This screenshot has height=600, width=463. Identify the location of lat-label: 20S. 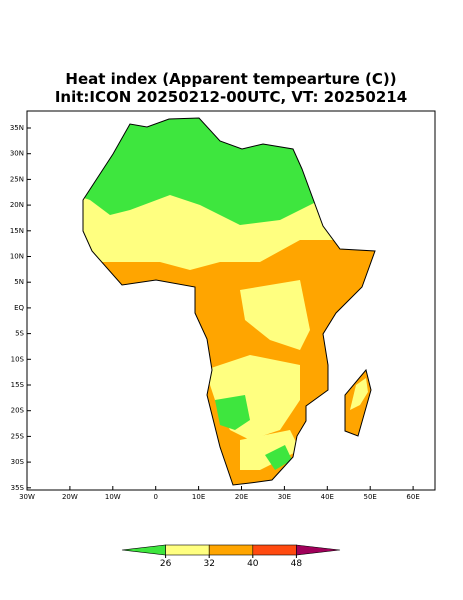
(18, 411).